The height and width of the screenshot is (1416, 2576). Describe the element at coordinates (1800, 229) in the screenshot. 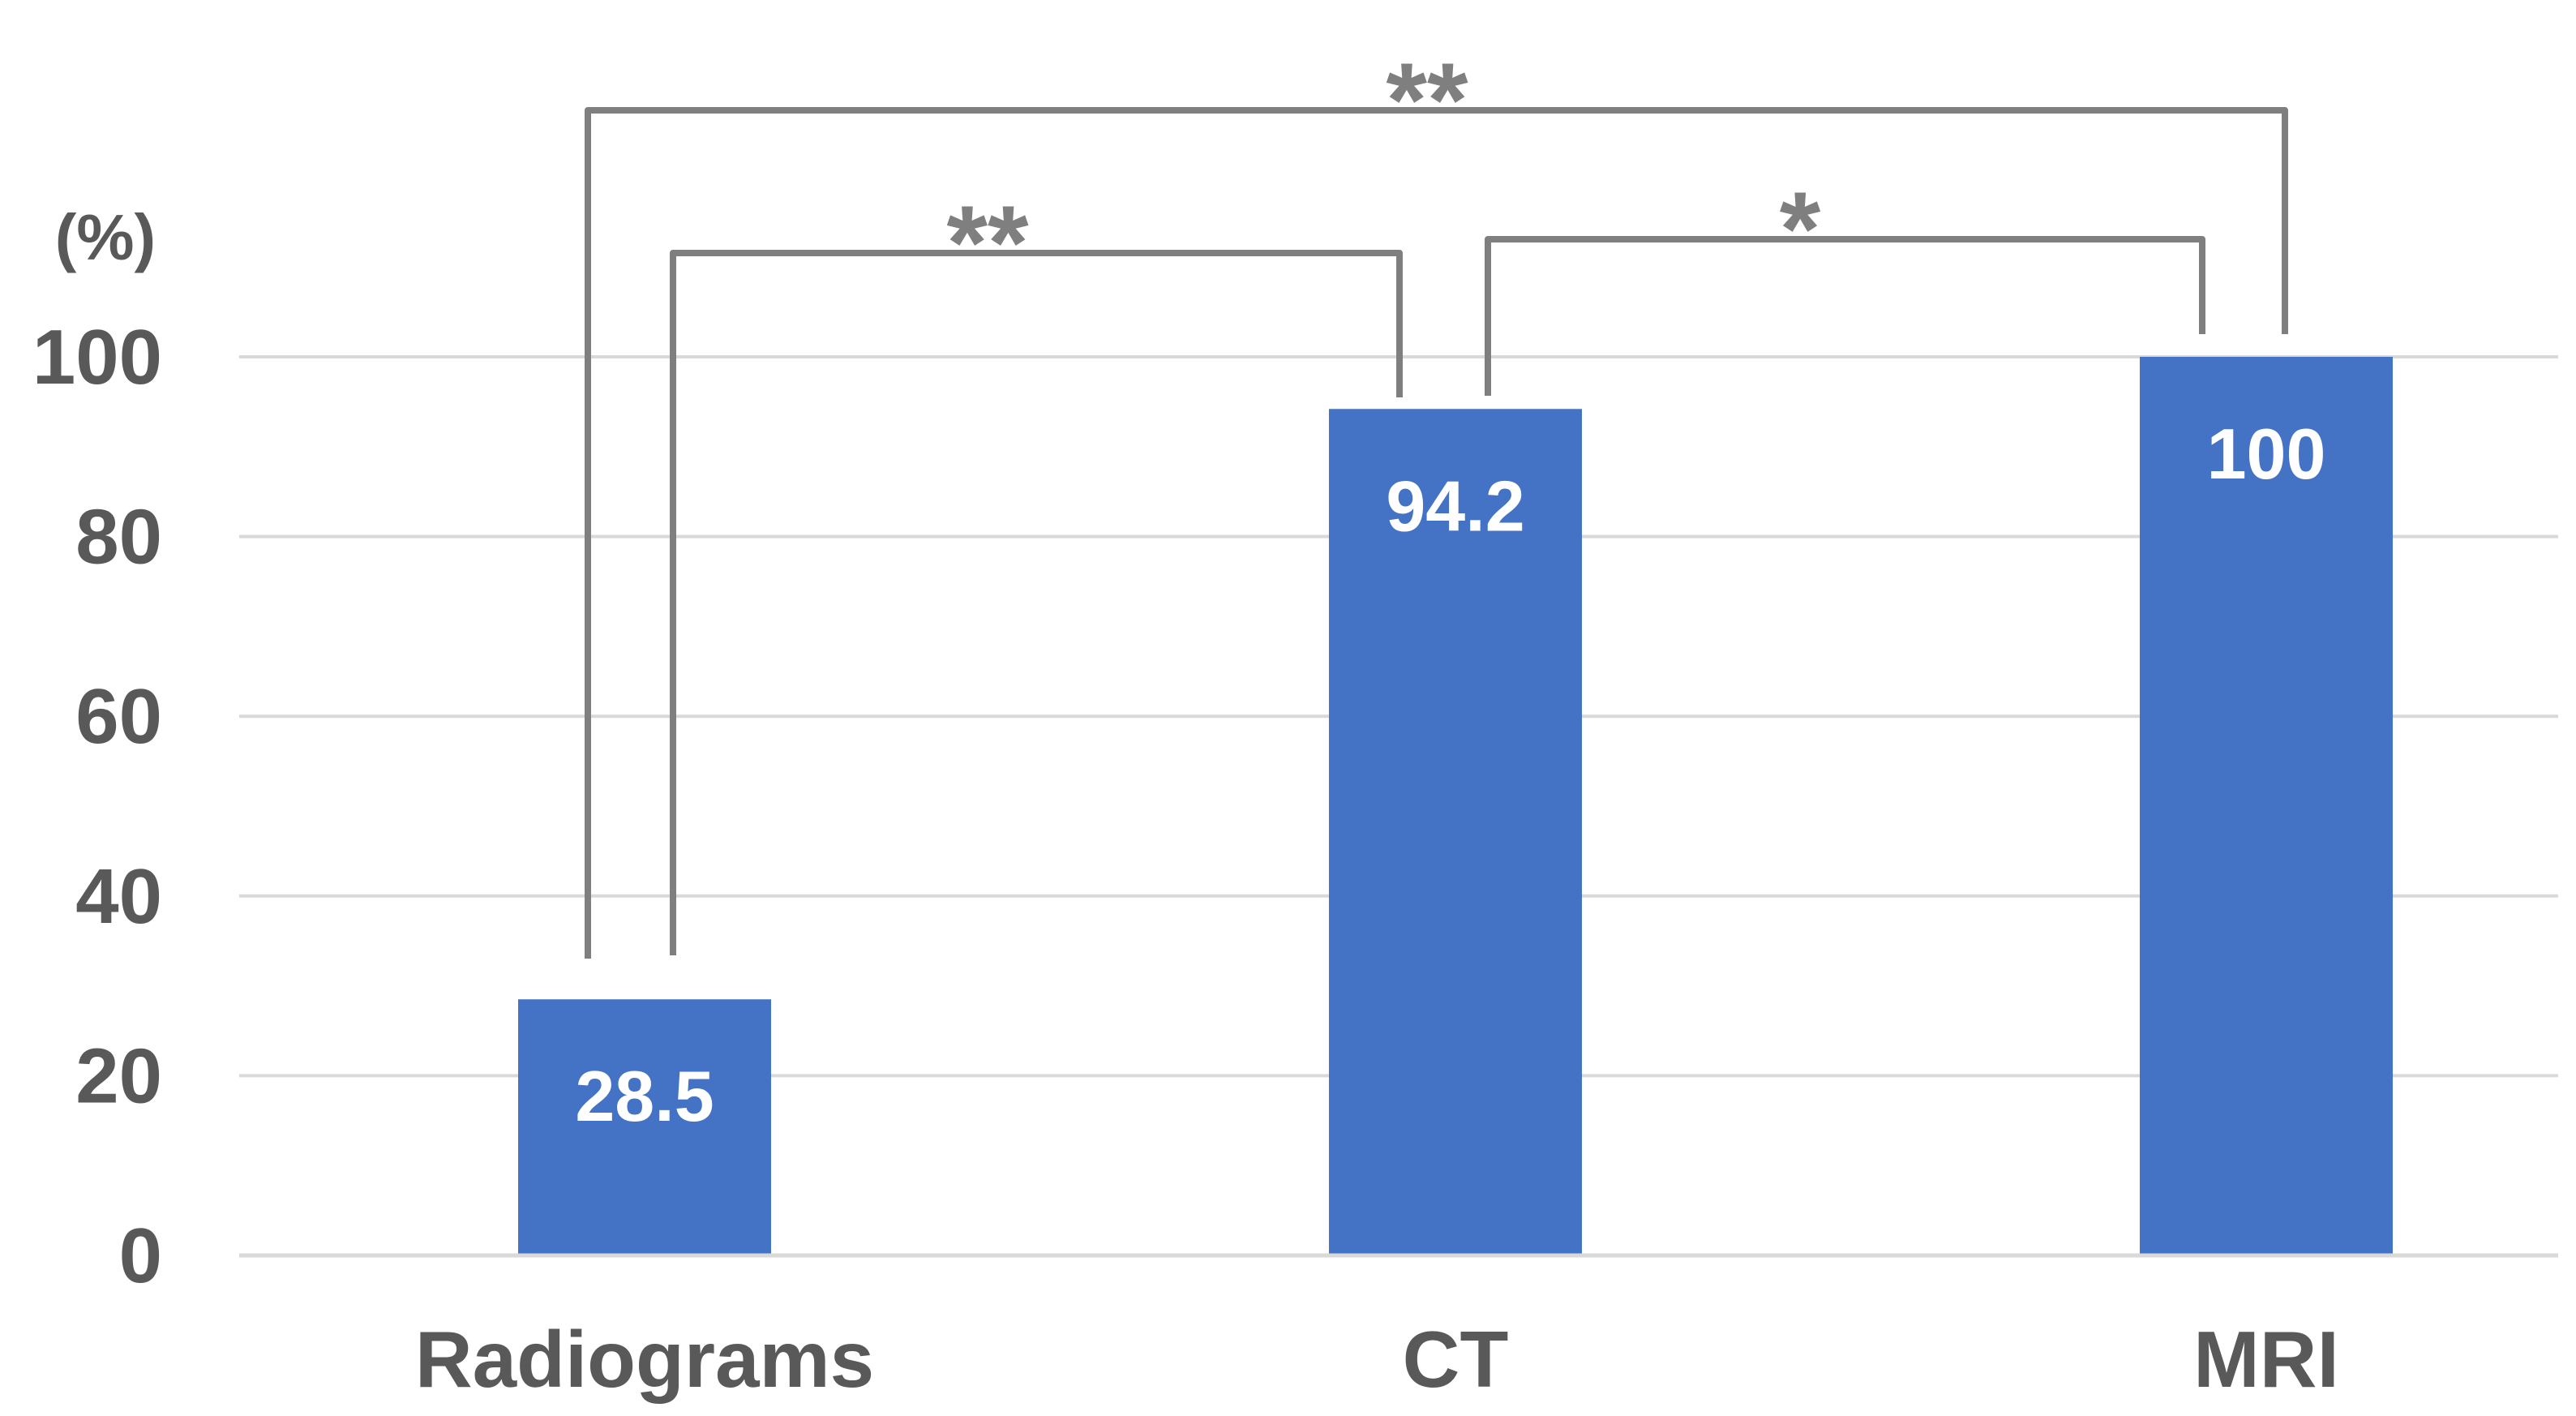

I see `significance-label: *` at that location.